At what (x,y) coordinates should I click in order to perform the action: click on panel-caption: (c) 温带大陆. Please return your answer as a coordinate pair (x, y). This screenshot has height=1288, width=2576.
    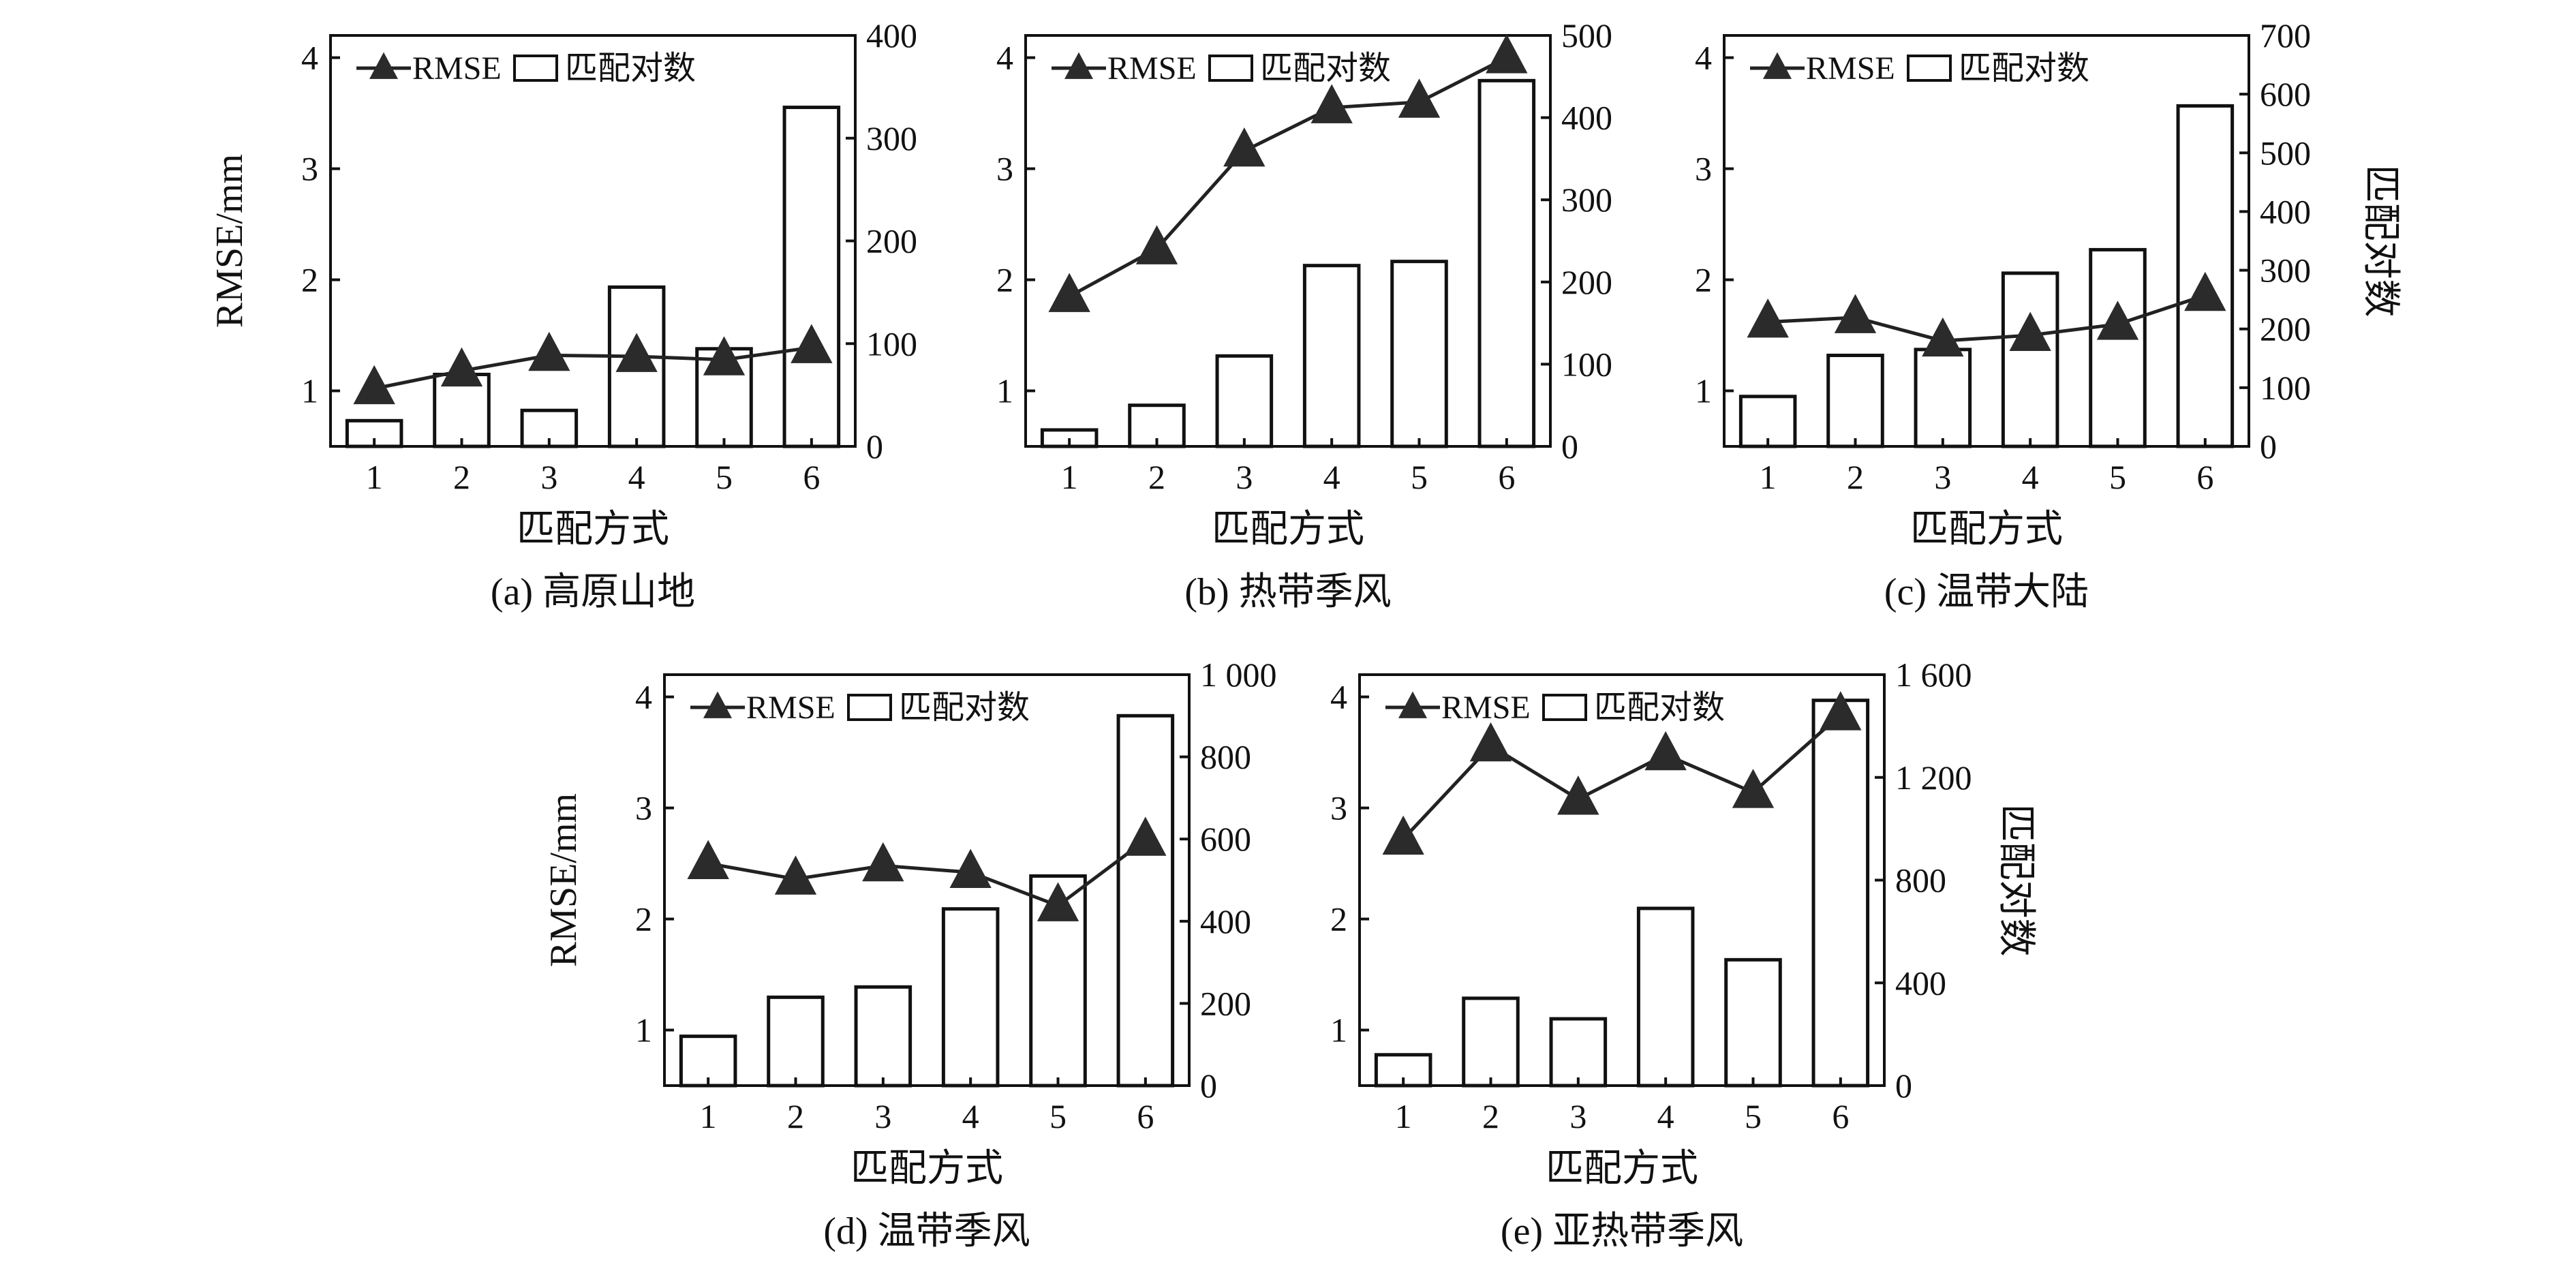
    Looking at the image, I should click on (1986, 592).